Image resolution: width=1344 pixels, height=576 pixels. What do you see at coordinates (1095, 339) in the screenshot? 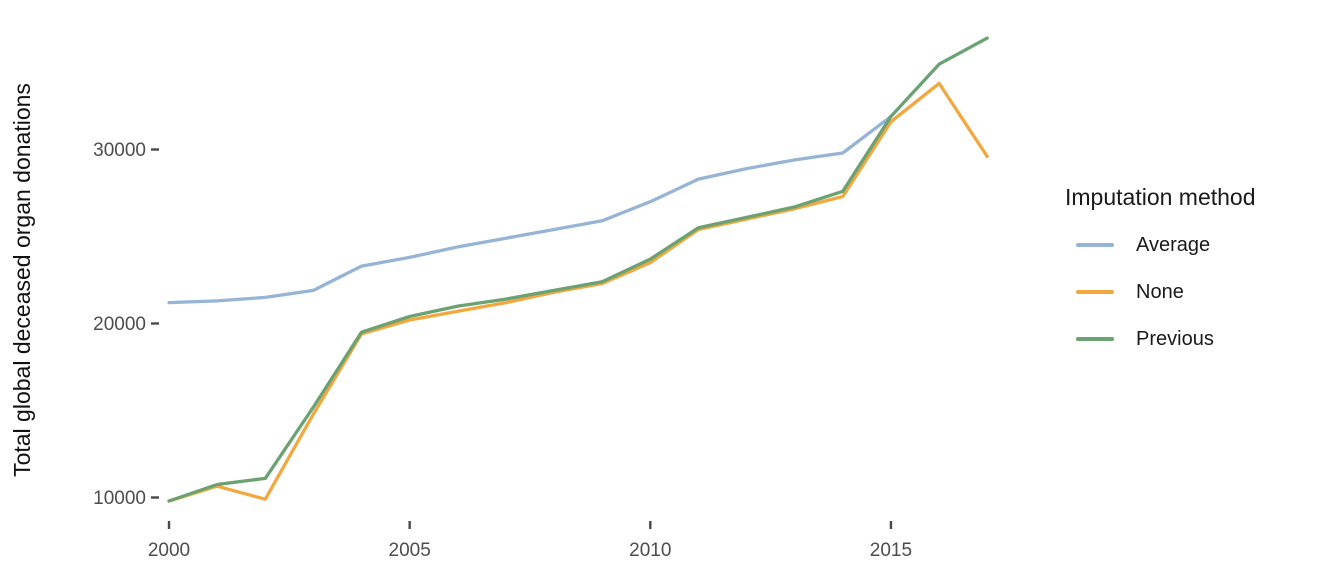
I see `legend-key-line-previous` at bounding box center [1095, 339].